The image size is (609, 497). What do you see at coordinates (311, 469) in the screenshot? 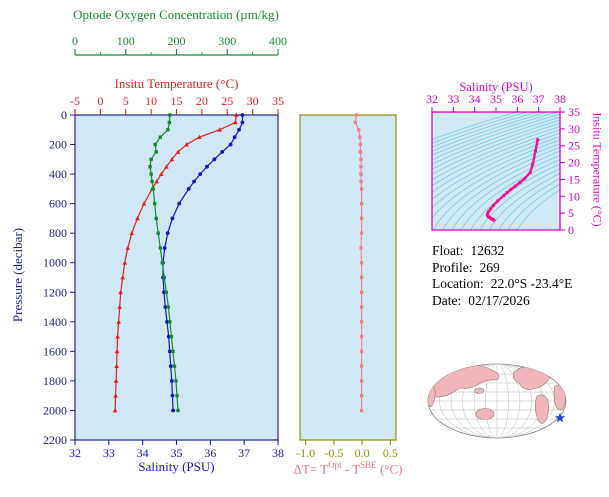
I see `delta-t-label-pre: ΔT= T` at bounding box center [311, 469].